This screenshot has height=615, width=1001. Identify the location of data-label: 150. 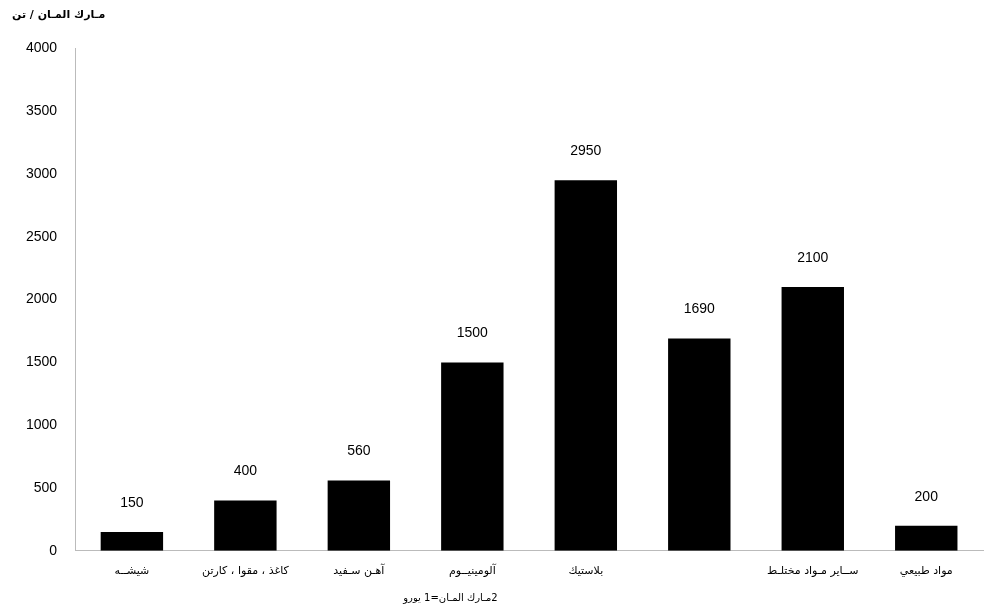
(132, 501).